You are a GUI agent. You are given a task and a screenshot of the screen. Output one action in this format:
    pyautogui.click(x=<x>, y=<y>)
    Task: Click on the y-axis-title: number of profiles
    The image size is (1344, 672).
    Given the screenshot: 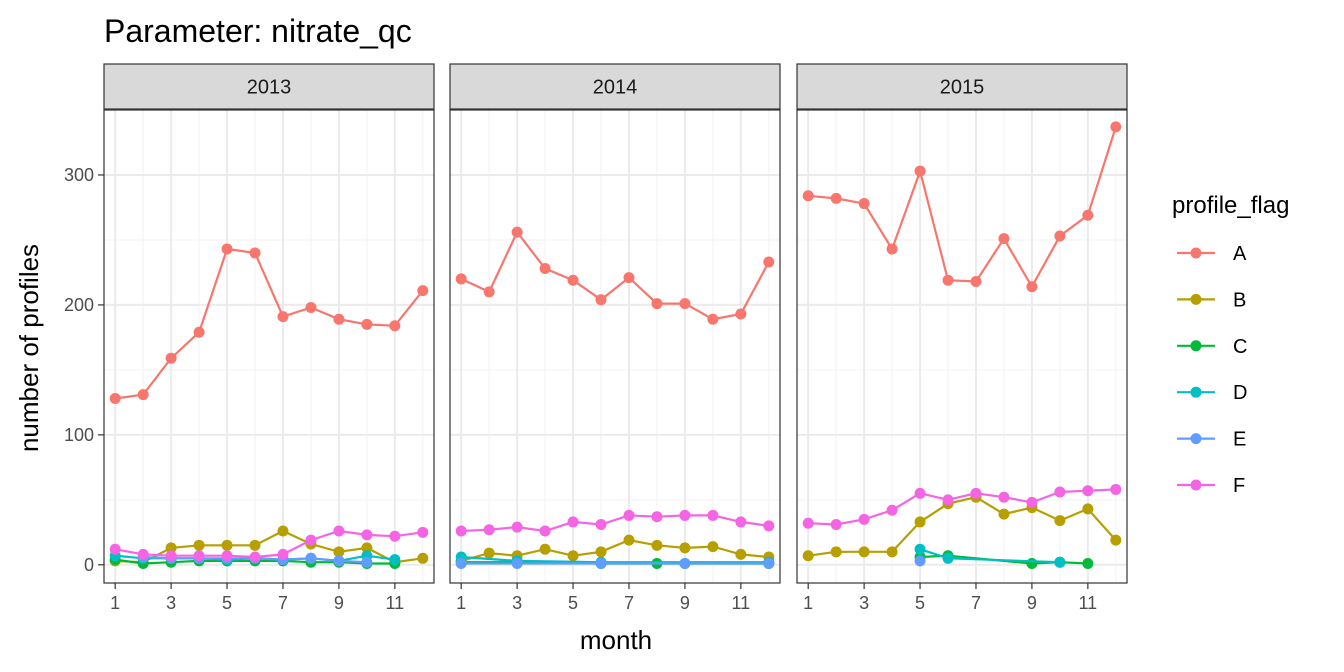 What is the action you would take?
    pyautogui.click(x=29, y=348)
    